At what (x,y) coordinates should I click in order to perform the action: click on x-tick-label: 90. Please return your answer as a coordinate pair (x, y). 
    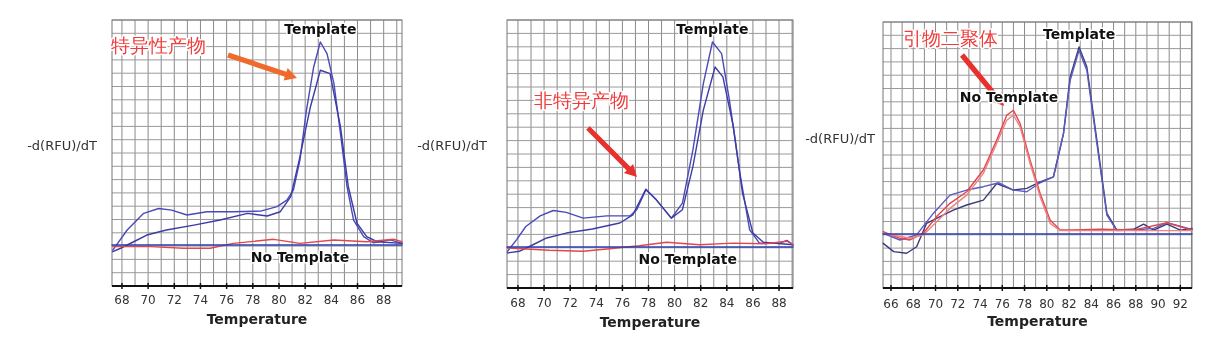
    Looking at the image, I should click on (1158, 304).